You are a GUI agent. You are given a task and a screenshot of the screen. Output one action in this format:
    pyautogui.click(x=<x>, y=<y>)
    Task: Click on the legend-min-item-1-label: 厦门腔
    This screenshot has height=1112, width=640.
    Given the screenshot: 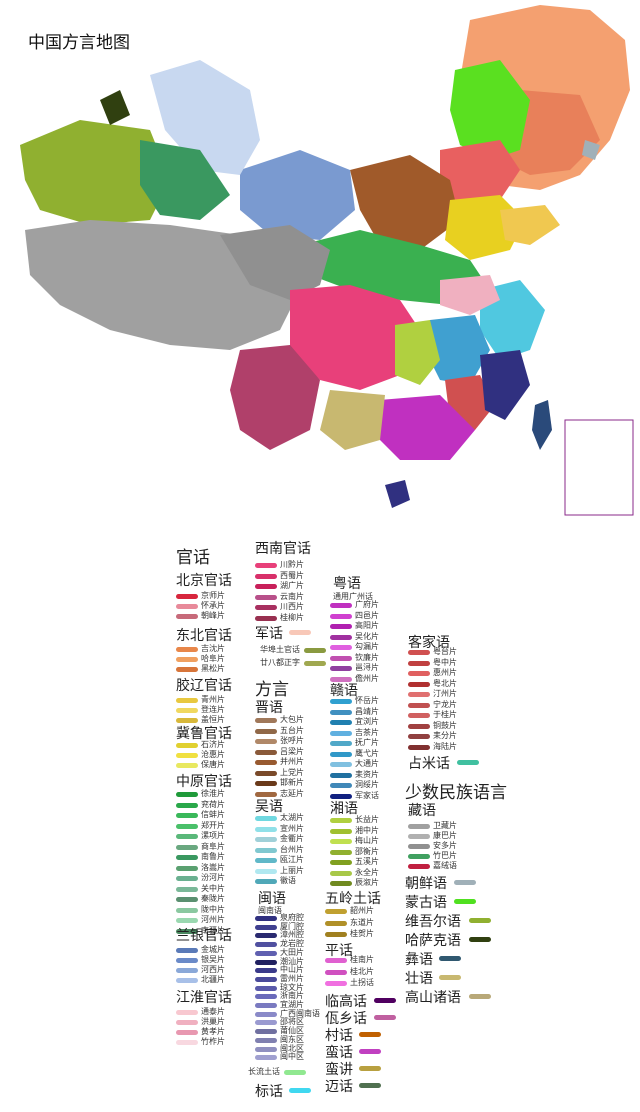 What is the action you would take?
    pyautogui.click(x=292, y=926)
    